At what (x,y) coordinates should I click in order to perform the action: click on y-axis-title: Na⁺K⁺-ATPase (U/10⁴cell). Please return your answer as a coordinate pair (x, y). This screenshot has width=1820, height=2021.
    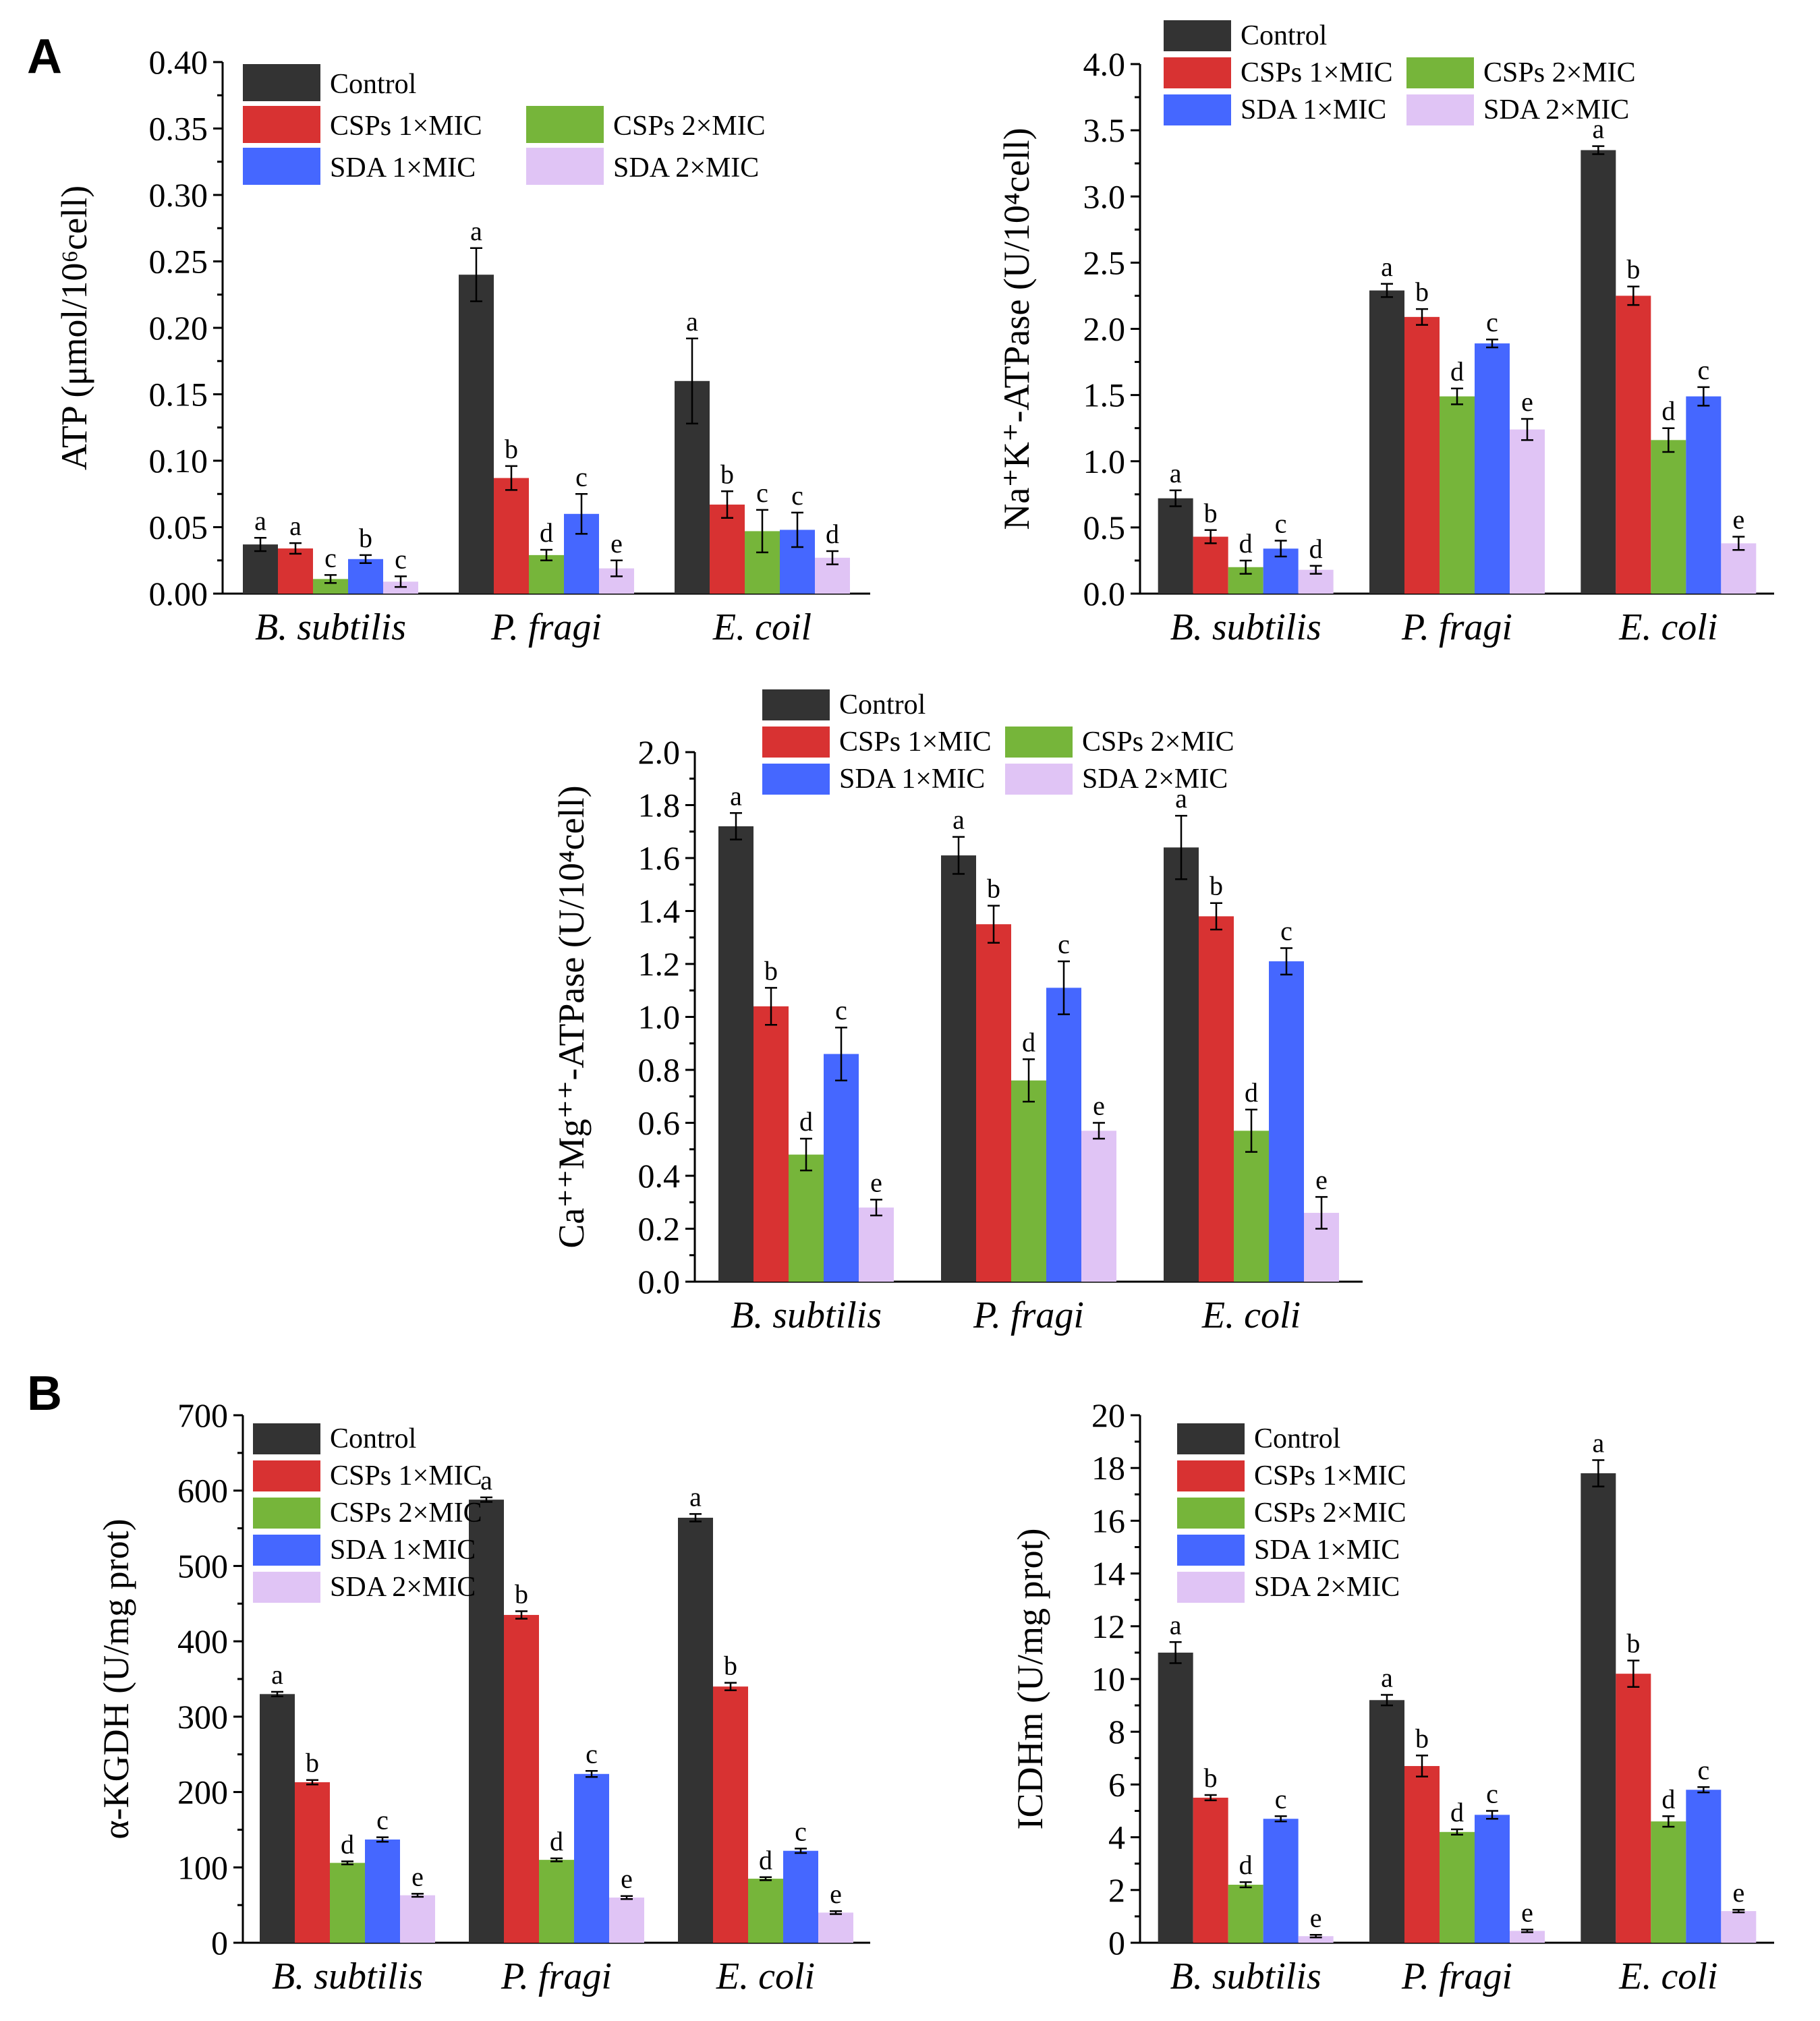
    Looking at the image, I should click on (1016, 328).